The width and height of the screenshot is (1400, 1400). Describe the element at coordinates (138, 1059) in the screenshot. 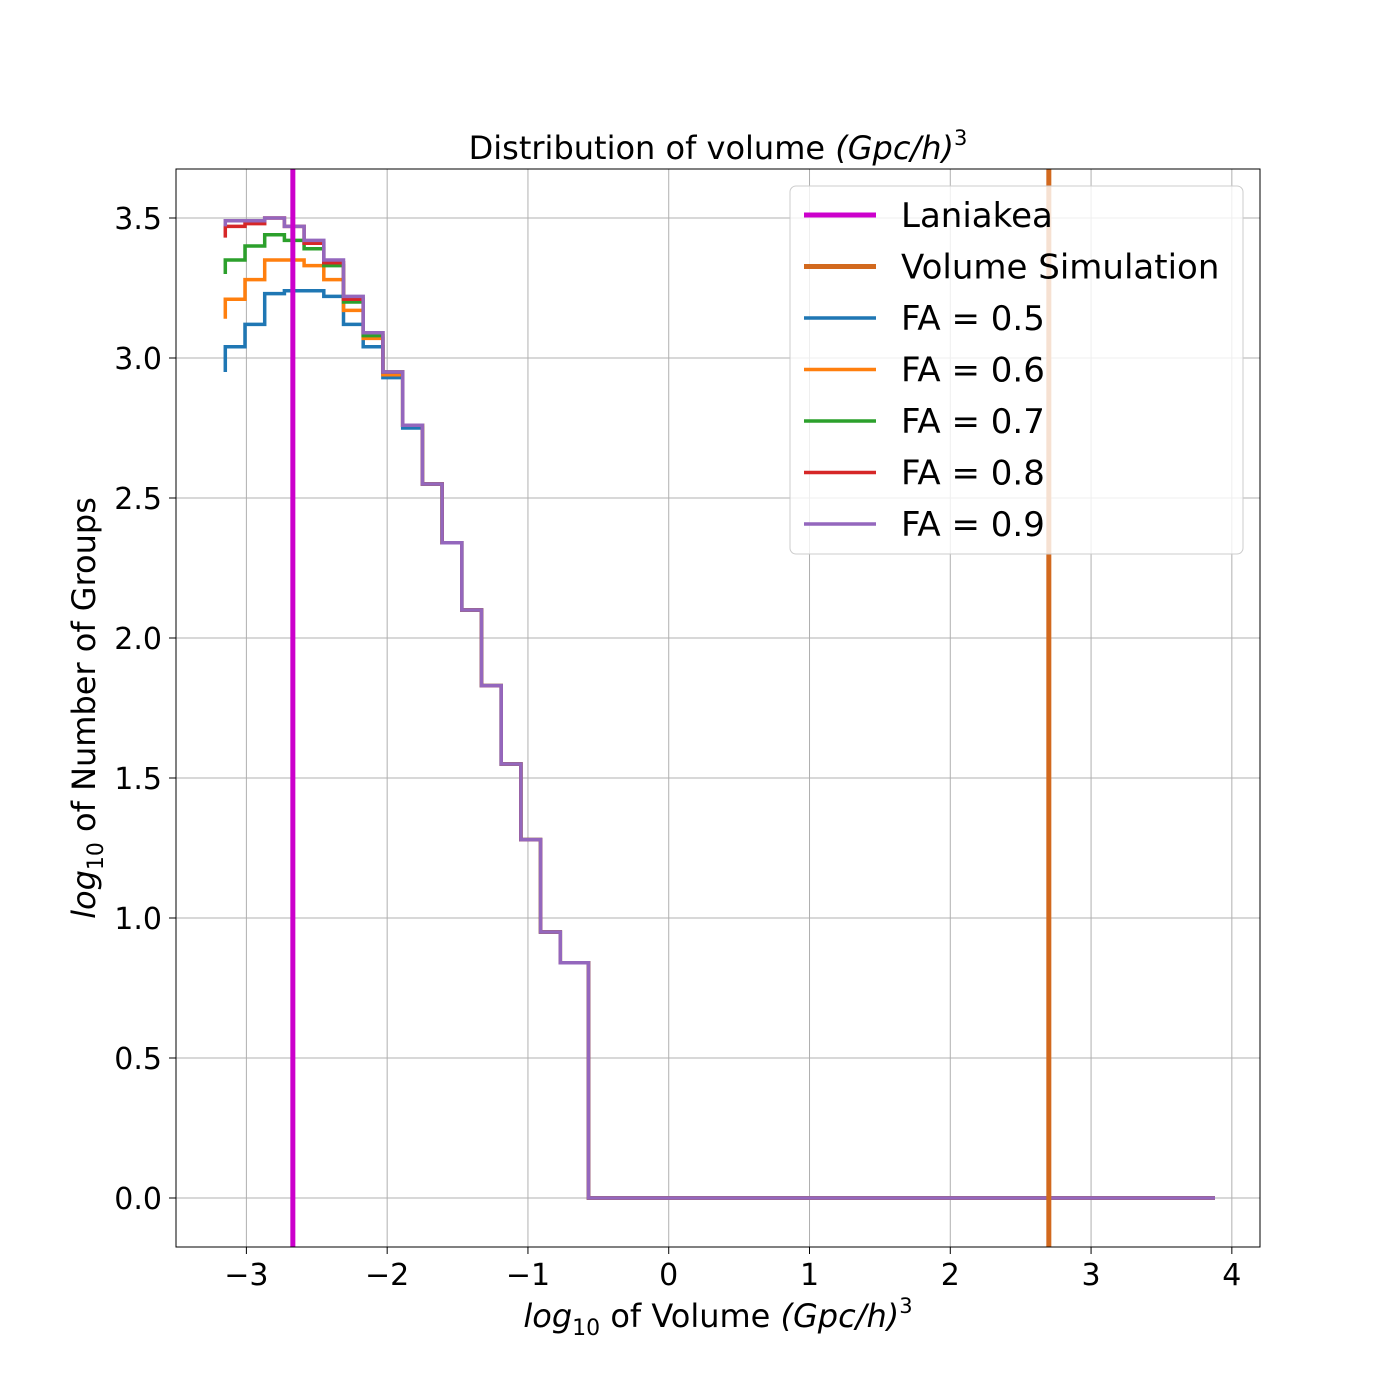

I see `y-tick-label: 0.5` at that location.